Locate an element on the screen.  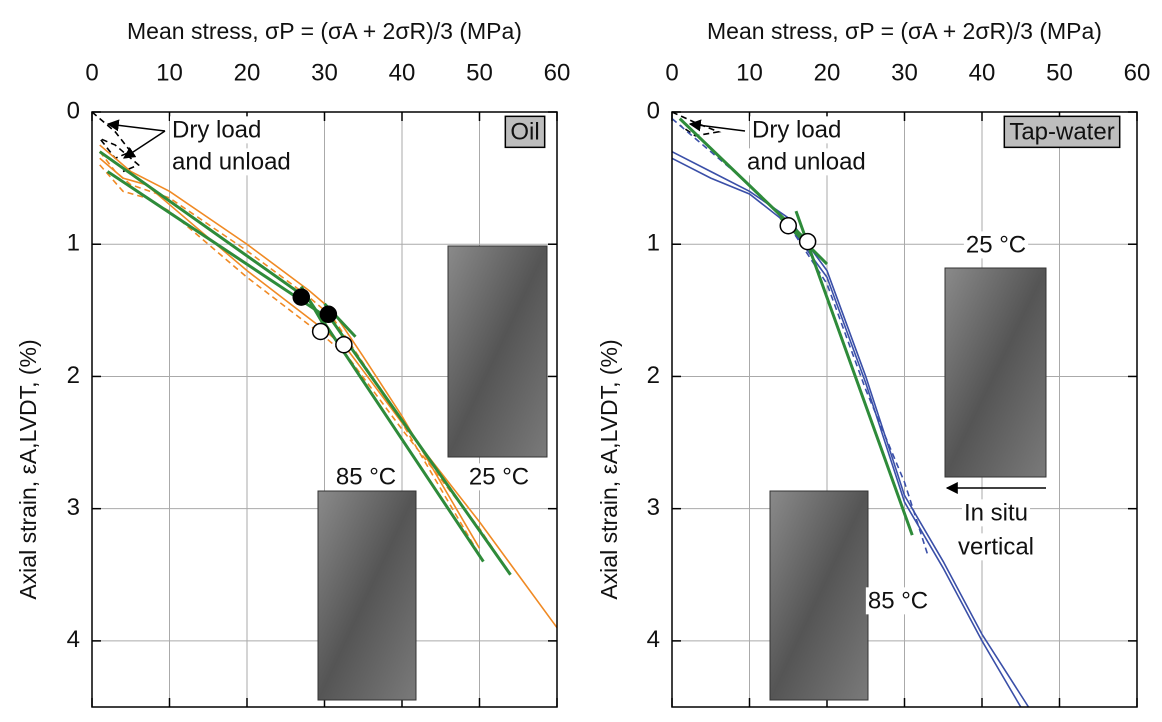
annotation: vertical is located at coordinates (996, 546).